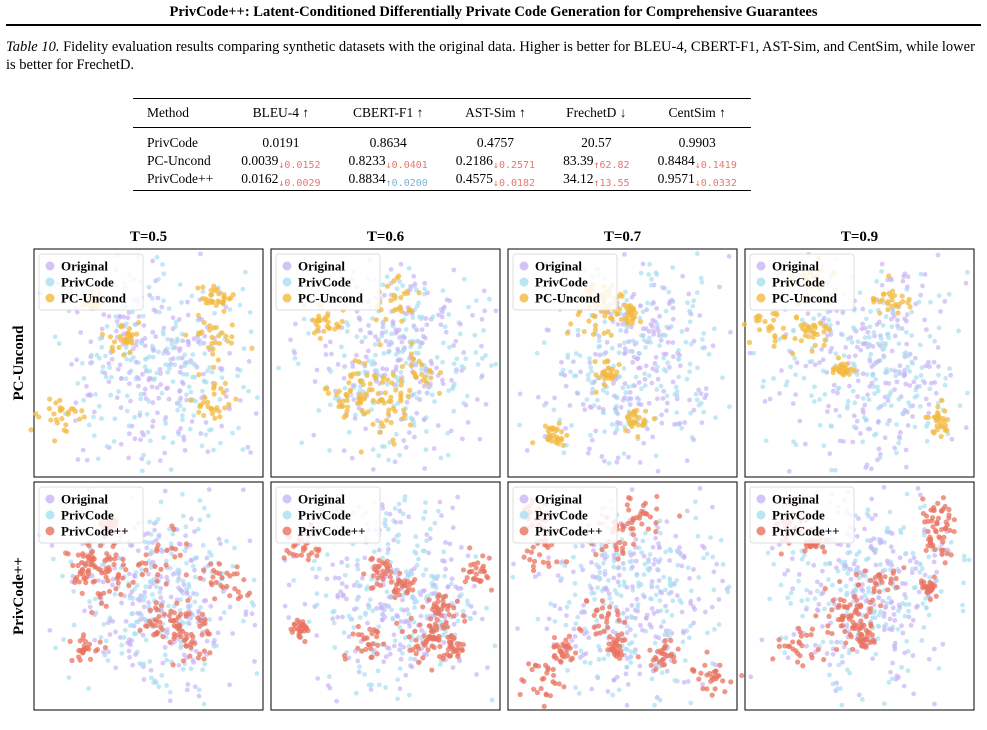 The height and width of the screenshot is (730, 987). Describe the element at coordinates (406, 183) in the screenshot. I see `cell-delta: ↑0.0200` at that location.